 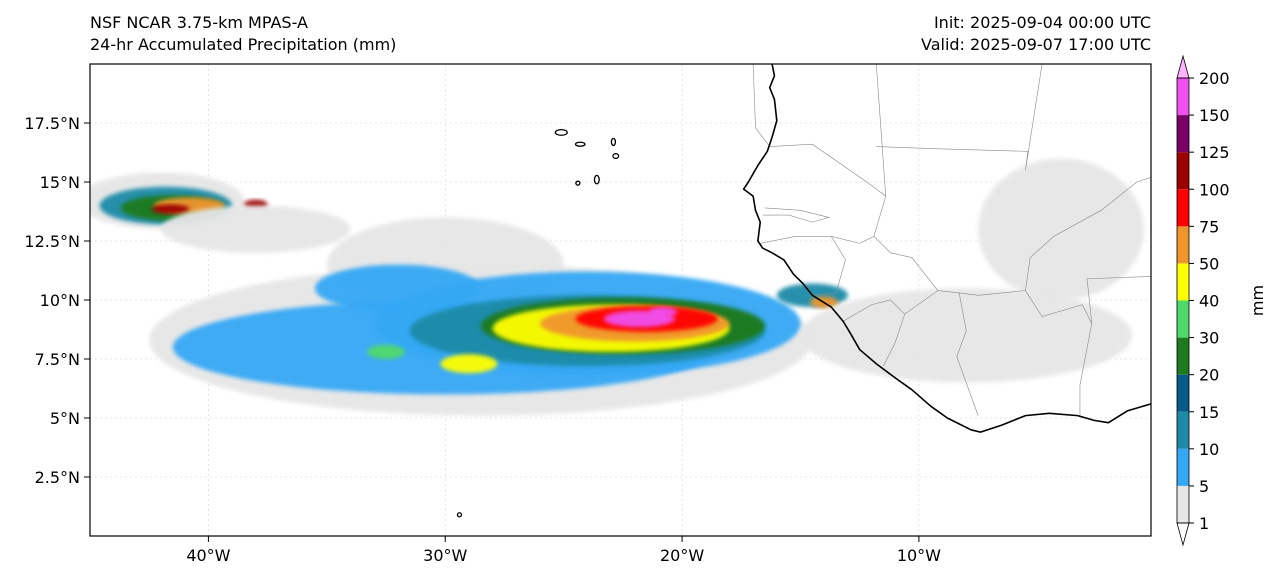 I want to click on field-title: 24-hr Accumulated Precipitation (mm), so click(x=243, y=44).